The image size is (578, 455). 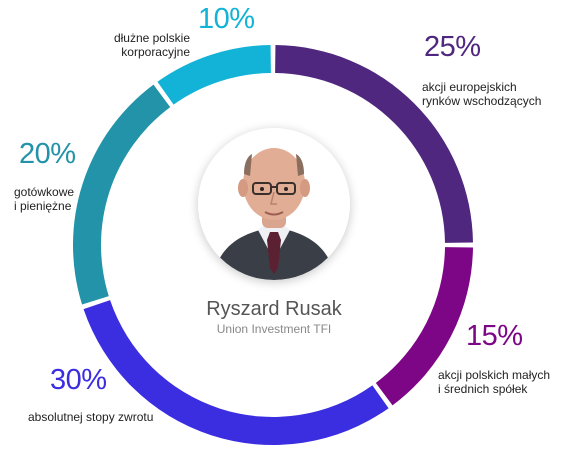 I want to click on slice-category-label-3: gotówkowe i pieniężne, so click(x=44, y=199).